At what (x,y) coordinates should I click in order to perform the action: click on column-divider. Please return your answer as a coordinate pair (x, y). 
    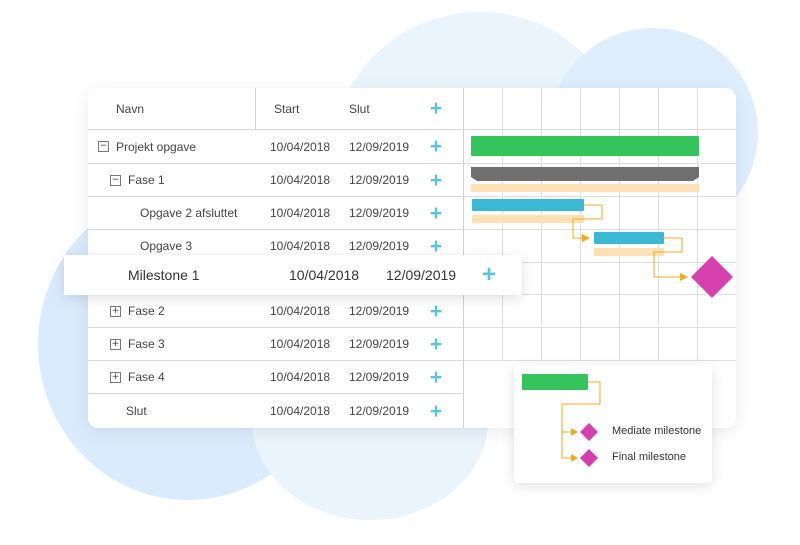
    Looking at the image, I should click on (255, 108).